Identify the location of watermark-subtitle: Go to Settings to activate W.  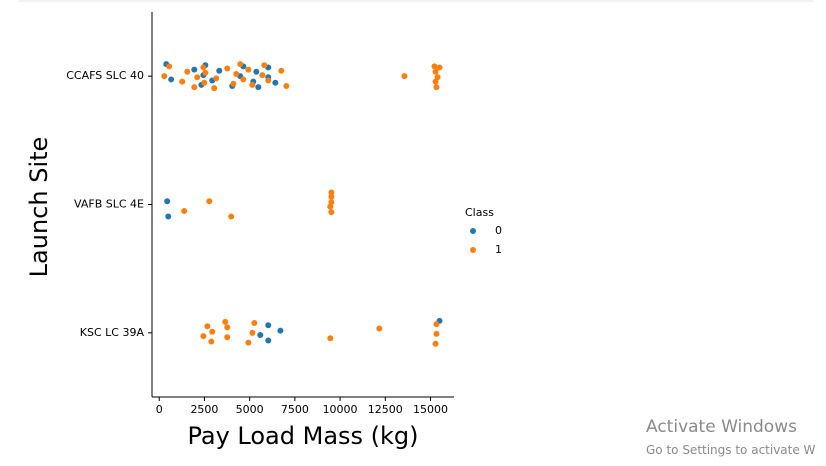
(731, 450).